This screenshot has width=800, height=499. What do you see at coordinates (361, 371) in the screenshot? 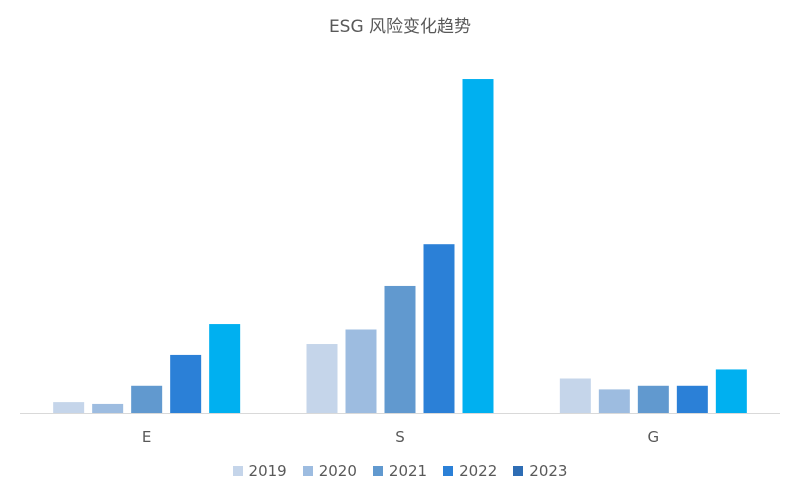
I see `bar-S-2020` at bounding box center [361, 371].